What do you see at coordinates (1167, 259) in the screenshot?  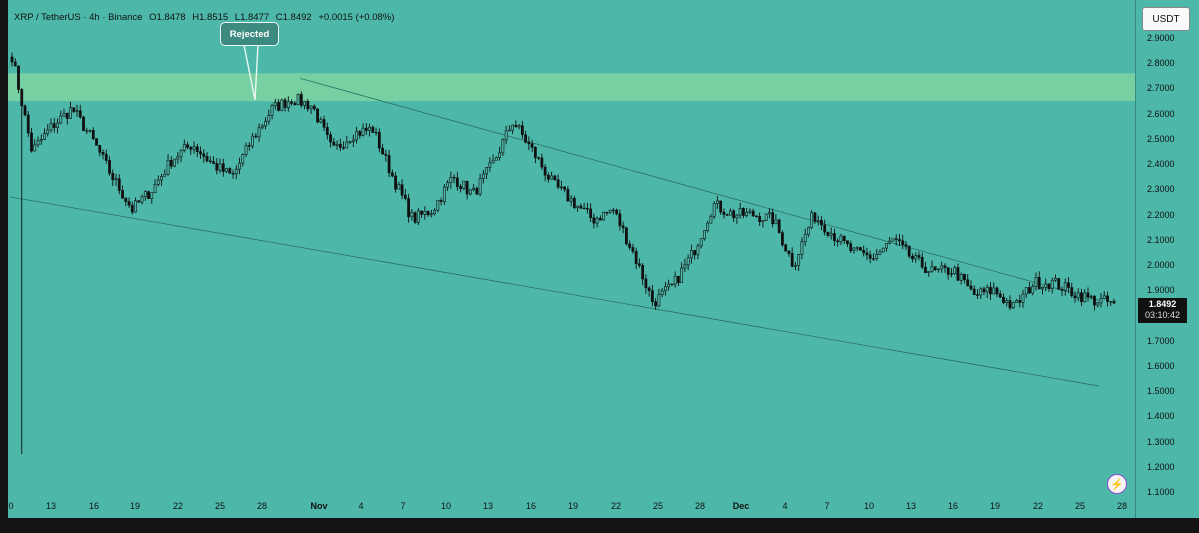 I see `price-axis` at bounding box center [1167, 259].